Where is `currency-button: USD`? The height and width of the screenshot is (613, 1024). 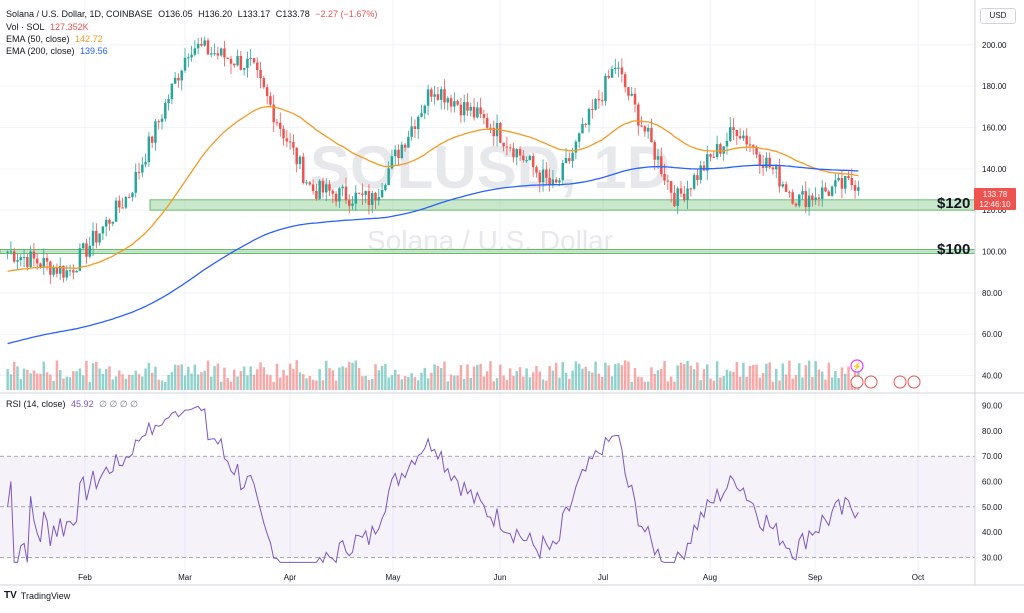 currency-button: USD is located at coordinates (998, 16).